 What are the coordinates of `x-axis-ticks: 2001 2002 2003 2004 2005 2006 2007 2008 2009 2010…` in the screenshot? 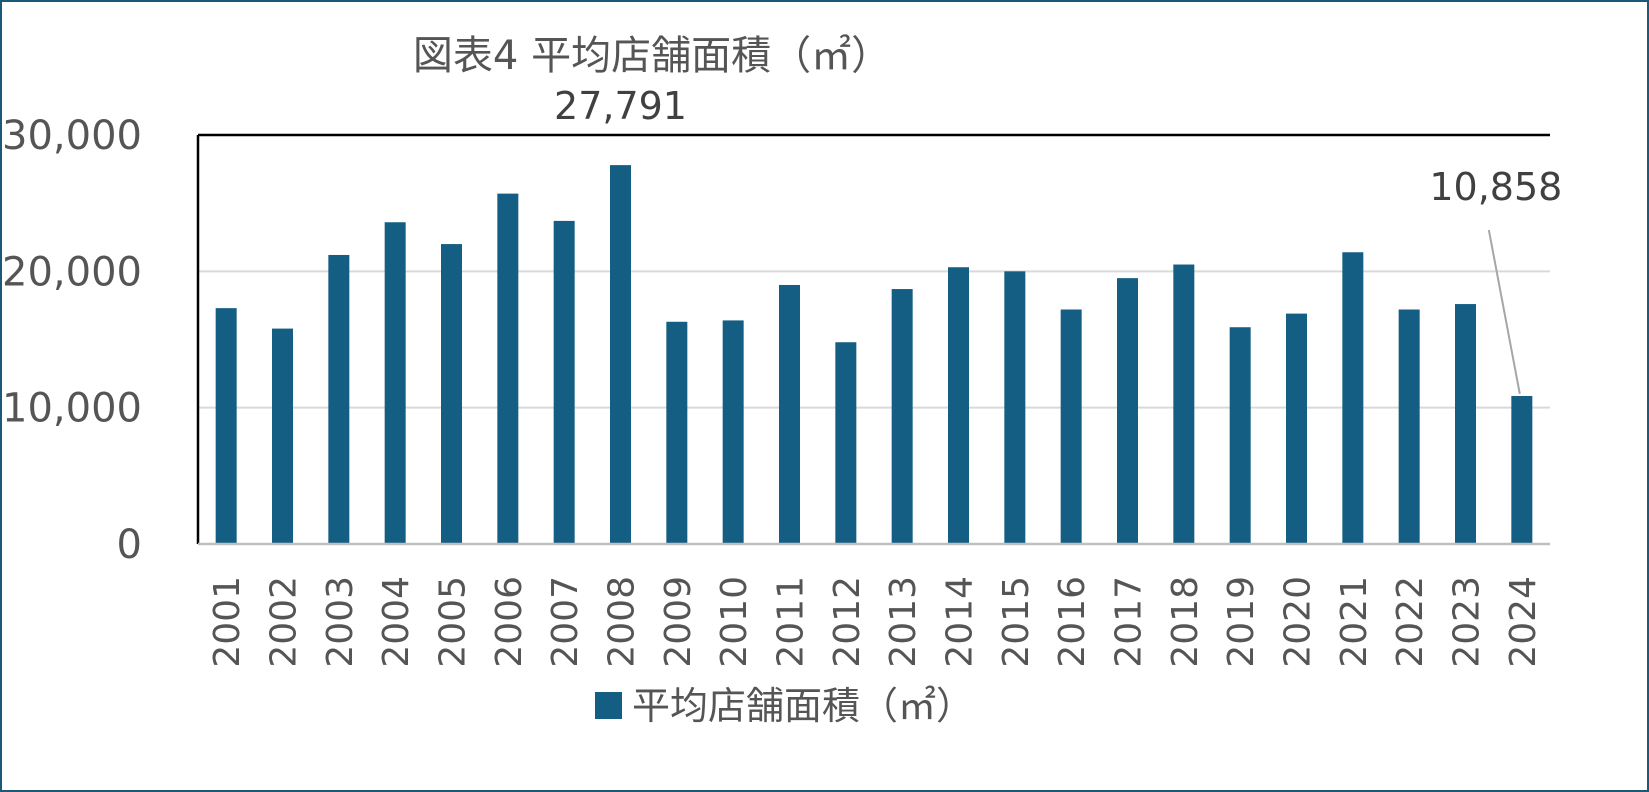 It's located at (875, 622).